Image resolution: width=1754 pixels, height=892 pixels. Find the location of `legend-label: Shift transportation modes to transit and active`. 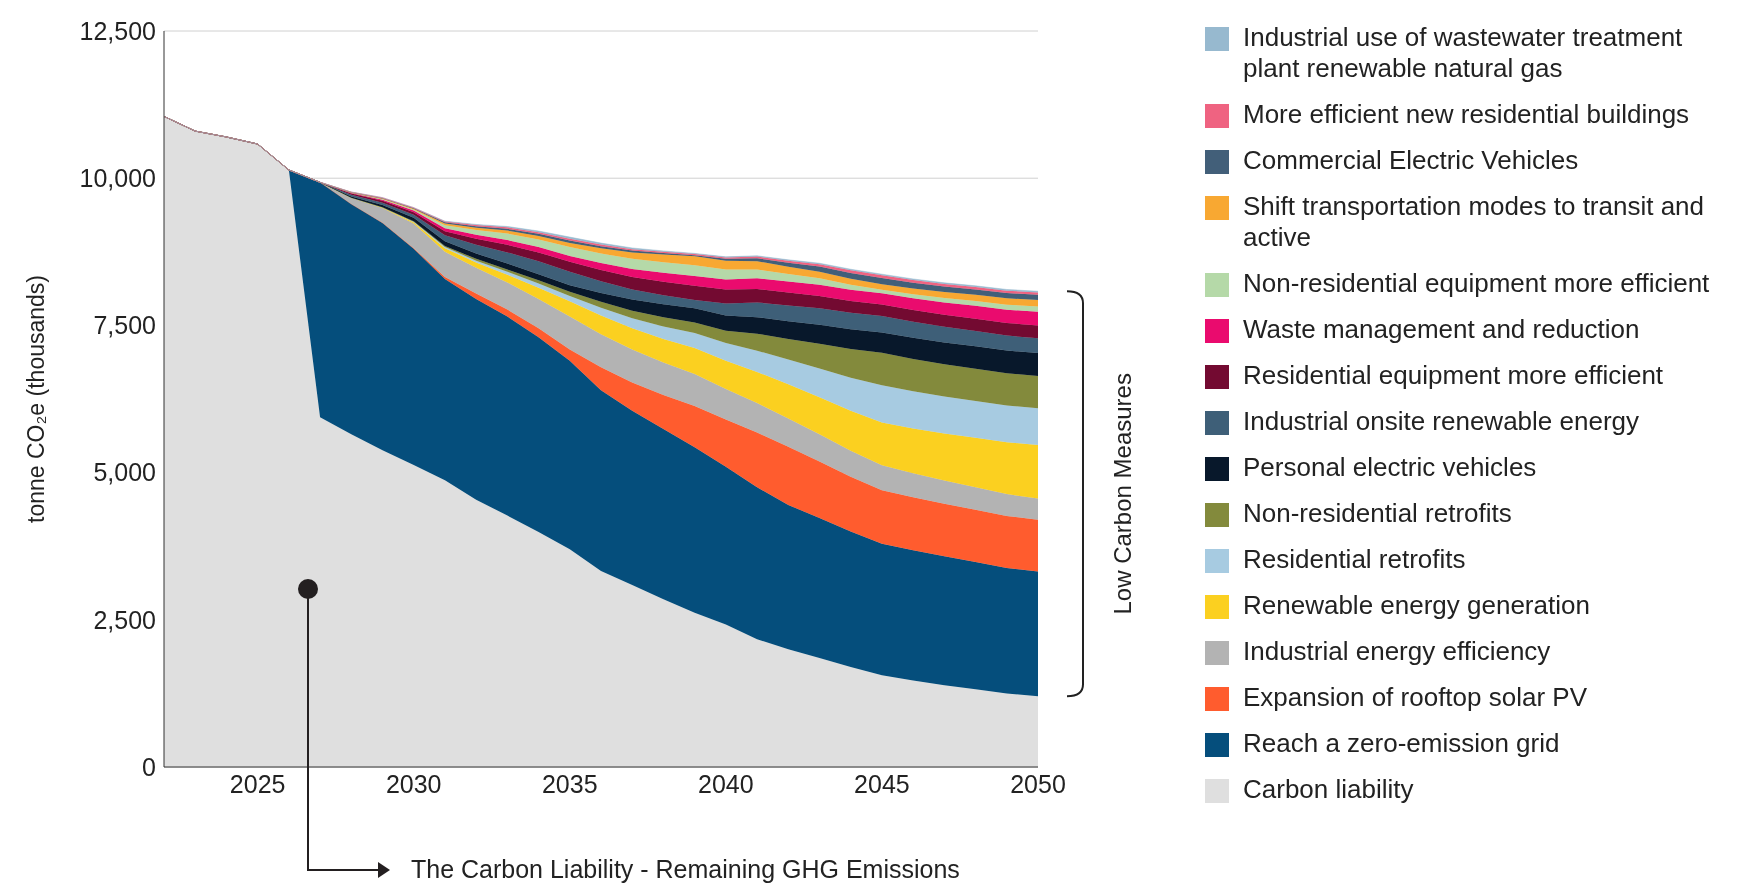

legend-label: Shift transportation modes to transit and active is located at coordinates (1474, 222).